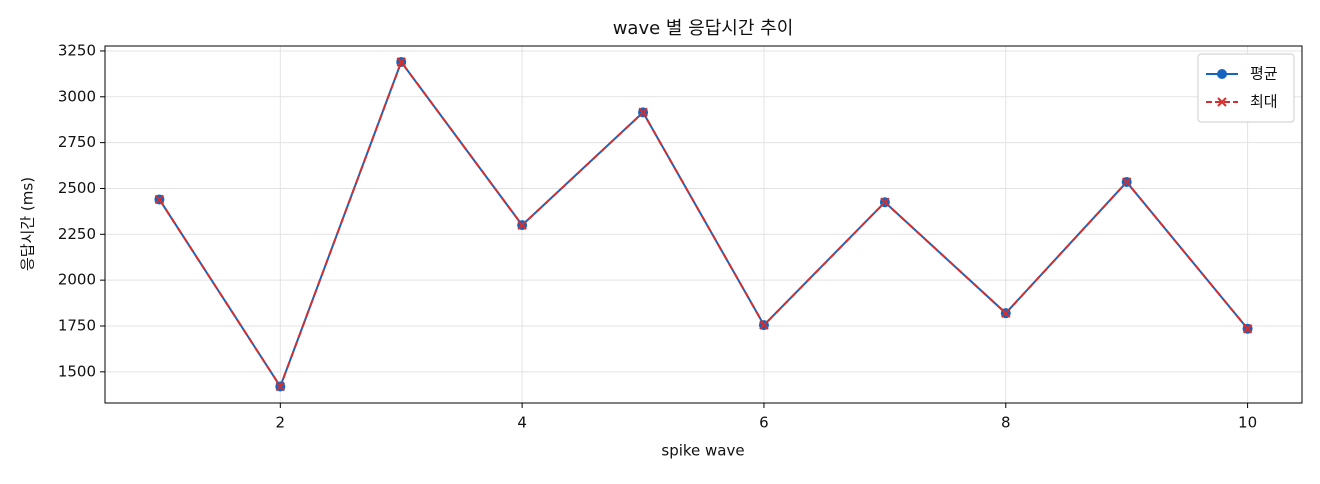 This screenshot has height=484, width=1320. Describe the element at coordinates (77, 280) in the screenshot. I see `y-tick-label: 2000` at that location.